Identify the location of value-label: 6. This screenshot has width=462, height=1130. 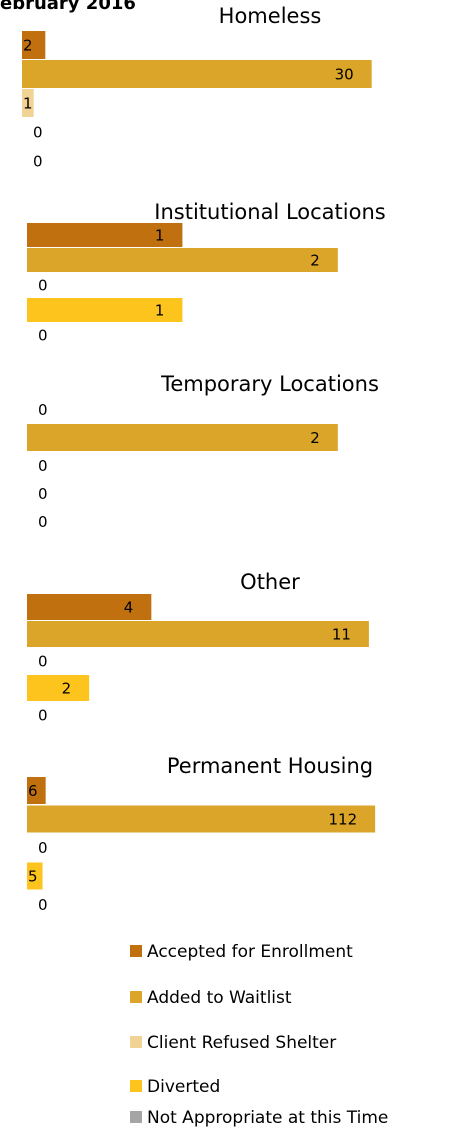
(33, 791).